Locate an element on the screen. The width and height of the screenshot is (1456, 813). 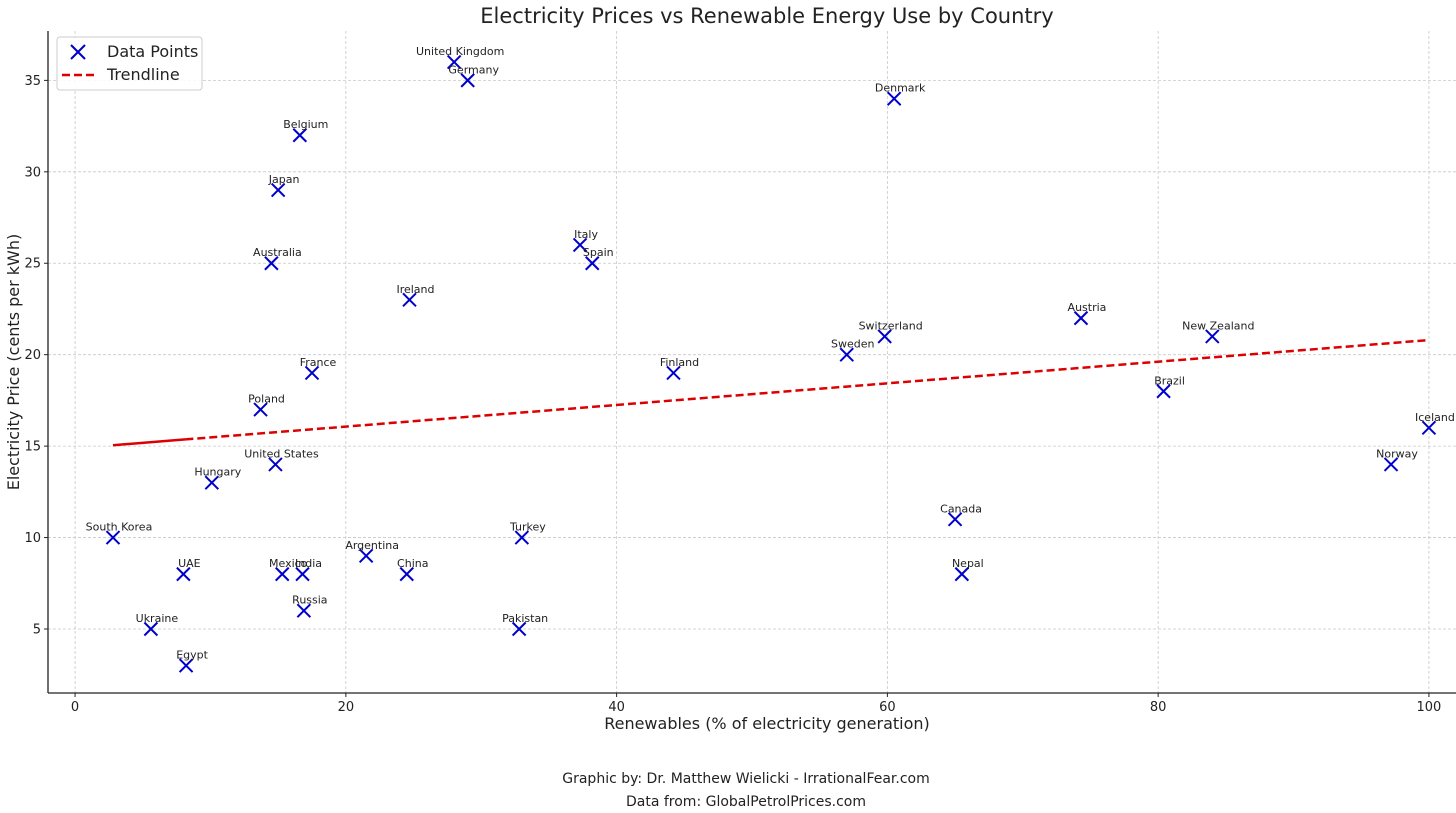
data-point-label: Austria is located at coordinates (1087, 307).